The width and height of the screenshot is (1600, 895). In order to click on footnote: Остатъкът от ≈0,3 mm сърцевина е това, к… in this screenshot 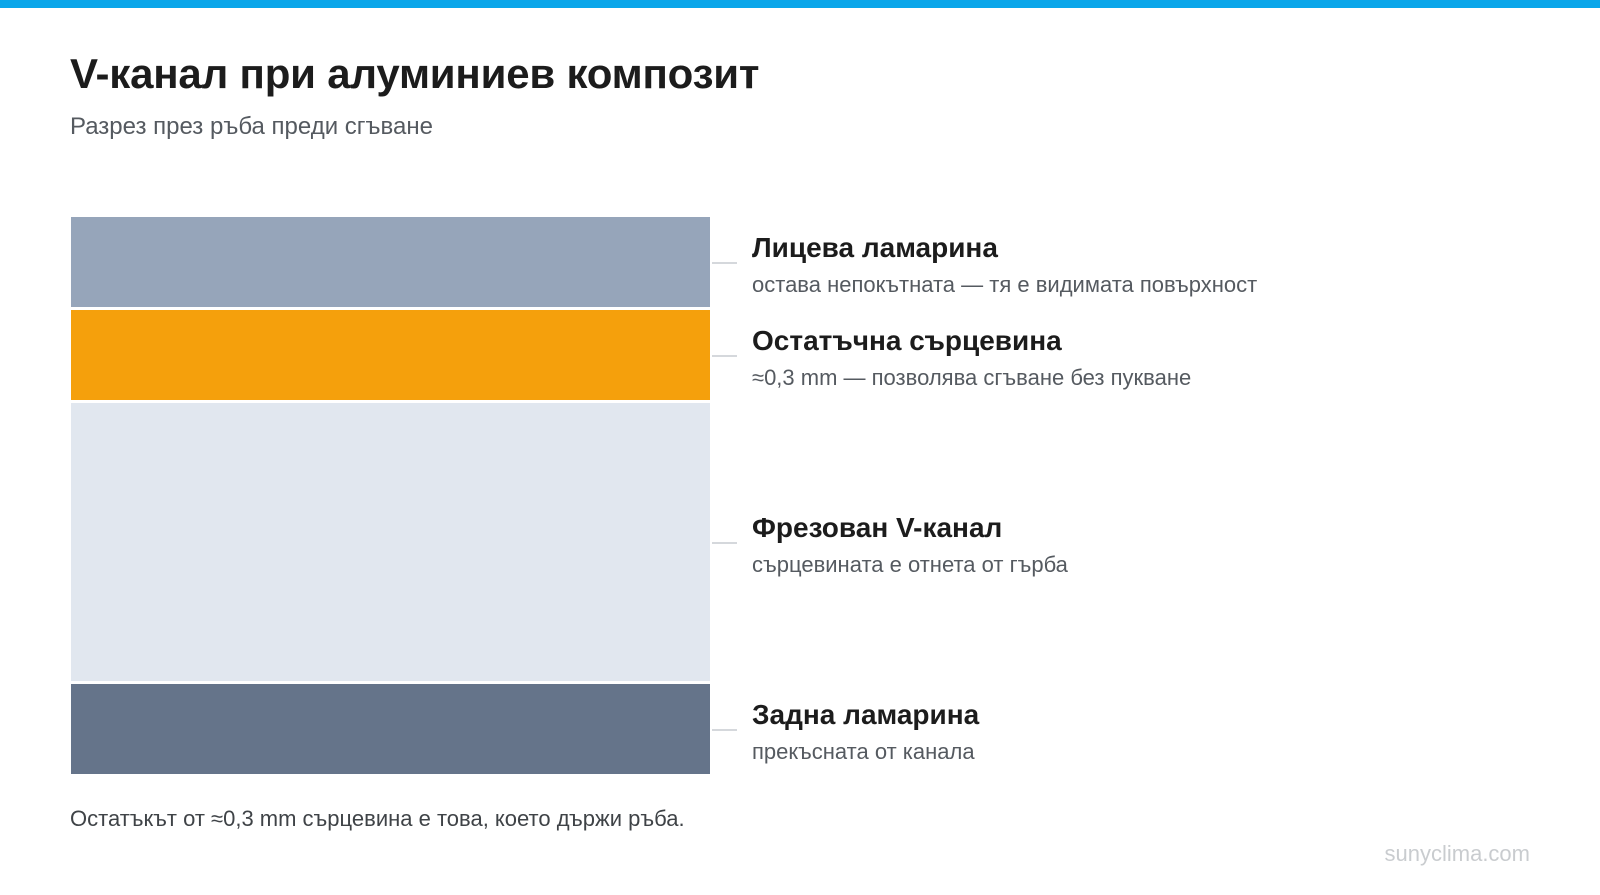, I will do `click(377, 818)`.